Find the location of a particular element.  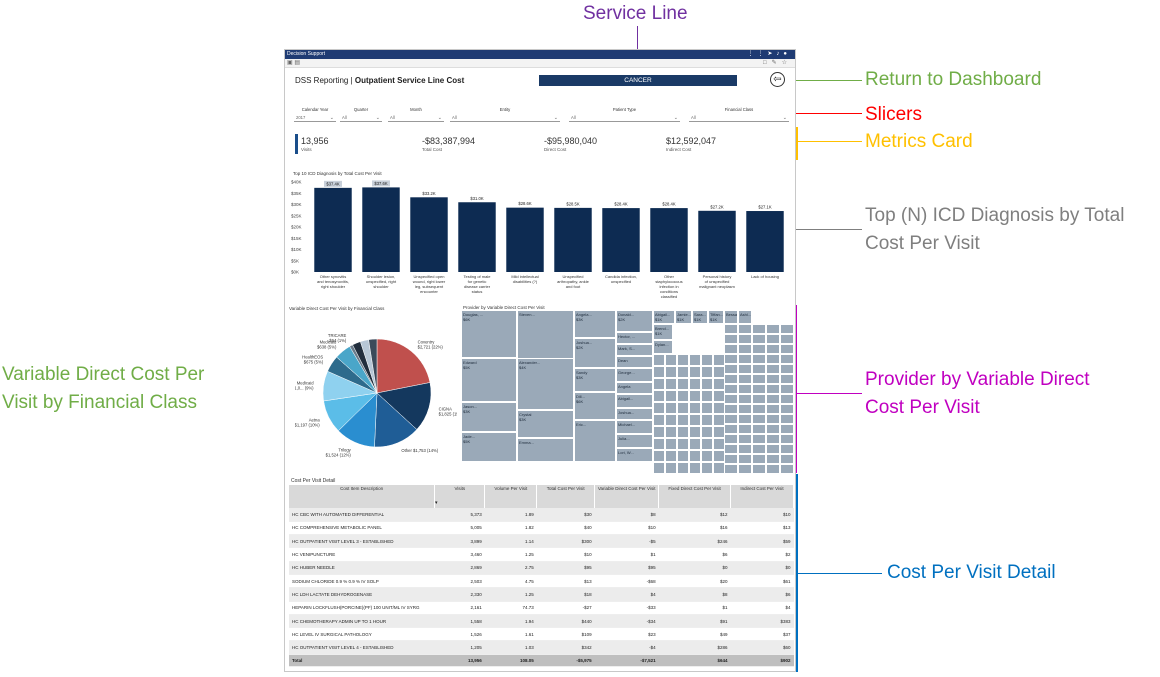

bell-icon: ♪ is located at coordinates (780, 54).